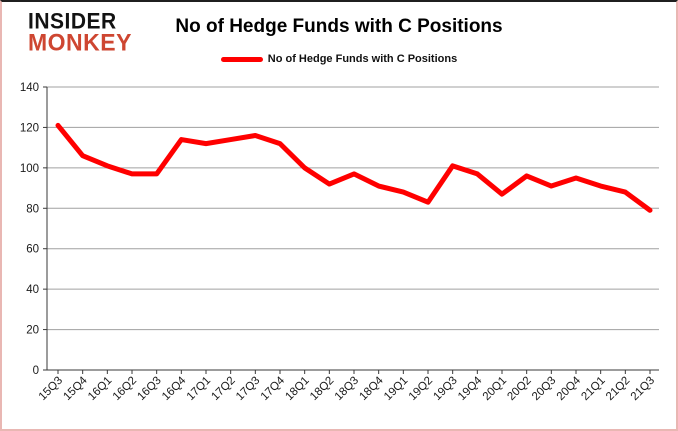 This screenshot has height=431, width=678. What do you see at coordinates (32, 250) in the screenshot?
I see `y-tick-label-60: 60` at bounding box center [32, 250].